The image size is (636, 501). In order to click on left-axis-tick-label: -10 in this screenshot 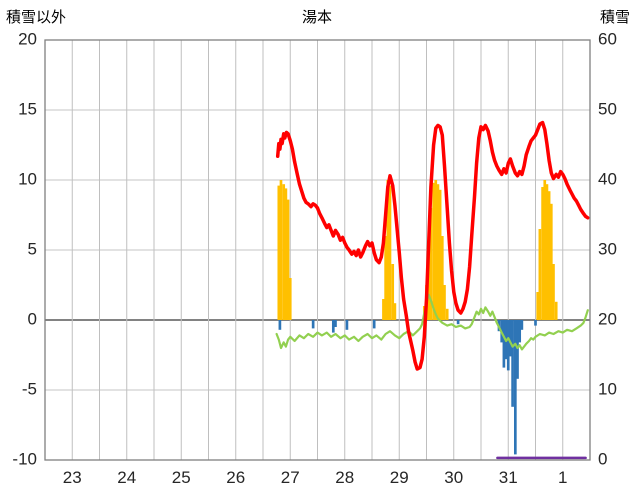, I will do `click(24, 458)`.